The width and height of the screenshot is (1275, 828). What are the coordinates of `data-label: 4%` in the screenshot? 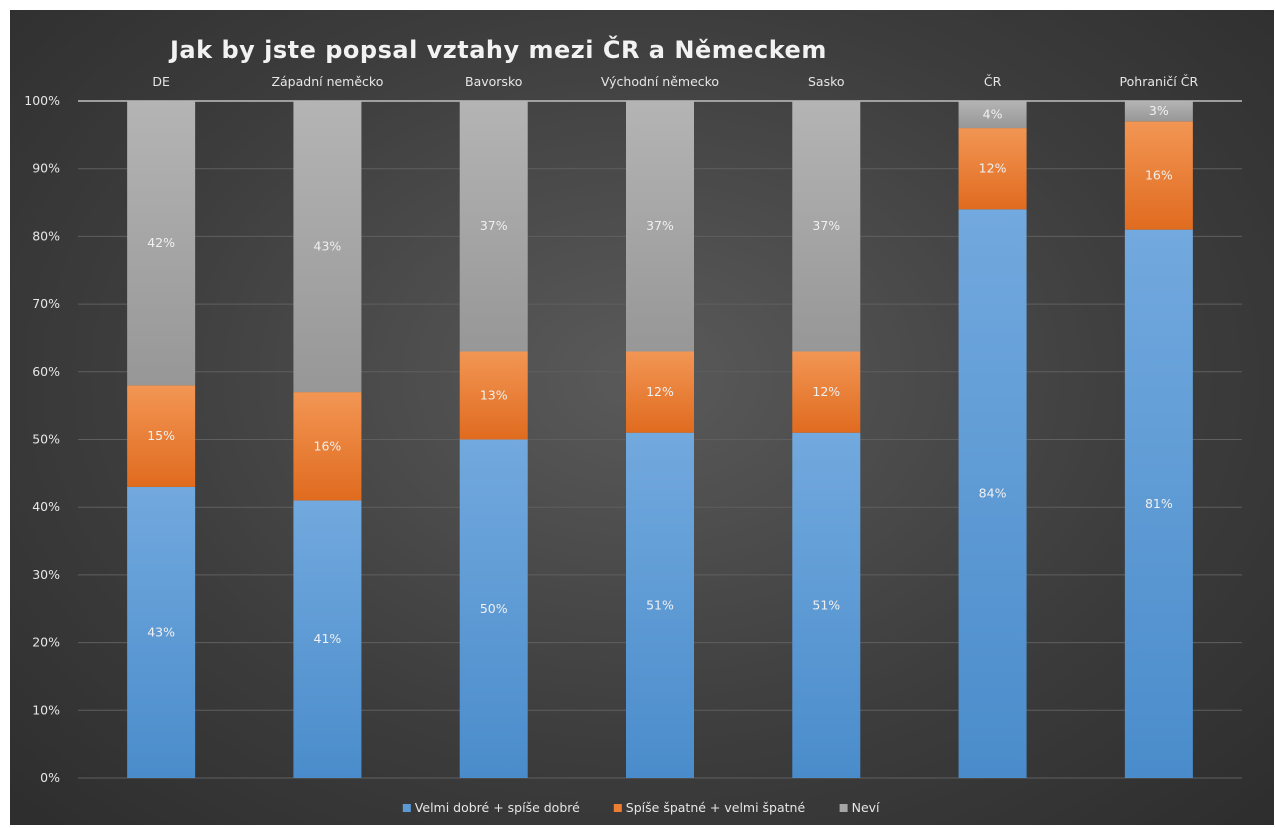 It's located at (993, 114).